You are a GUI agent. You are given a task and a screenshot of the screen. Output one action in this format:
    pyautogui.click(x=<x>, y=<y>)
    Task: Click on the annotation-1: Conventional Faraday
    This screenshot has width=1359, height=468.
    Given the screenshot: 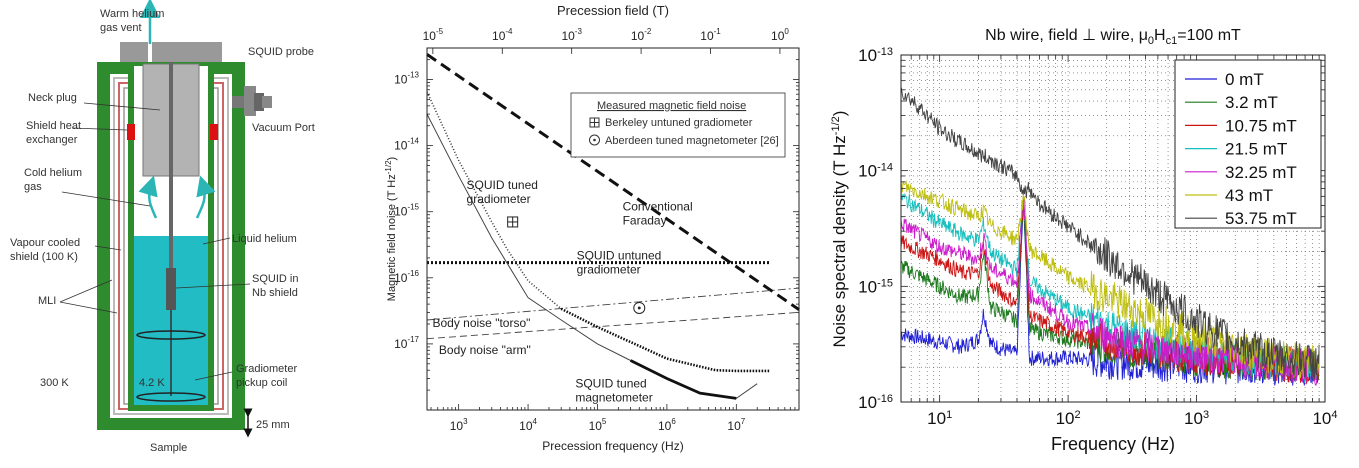 What is the action you would take?
    pyautogui.click(x=658, y=213)
    